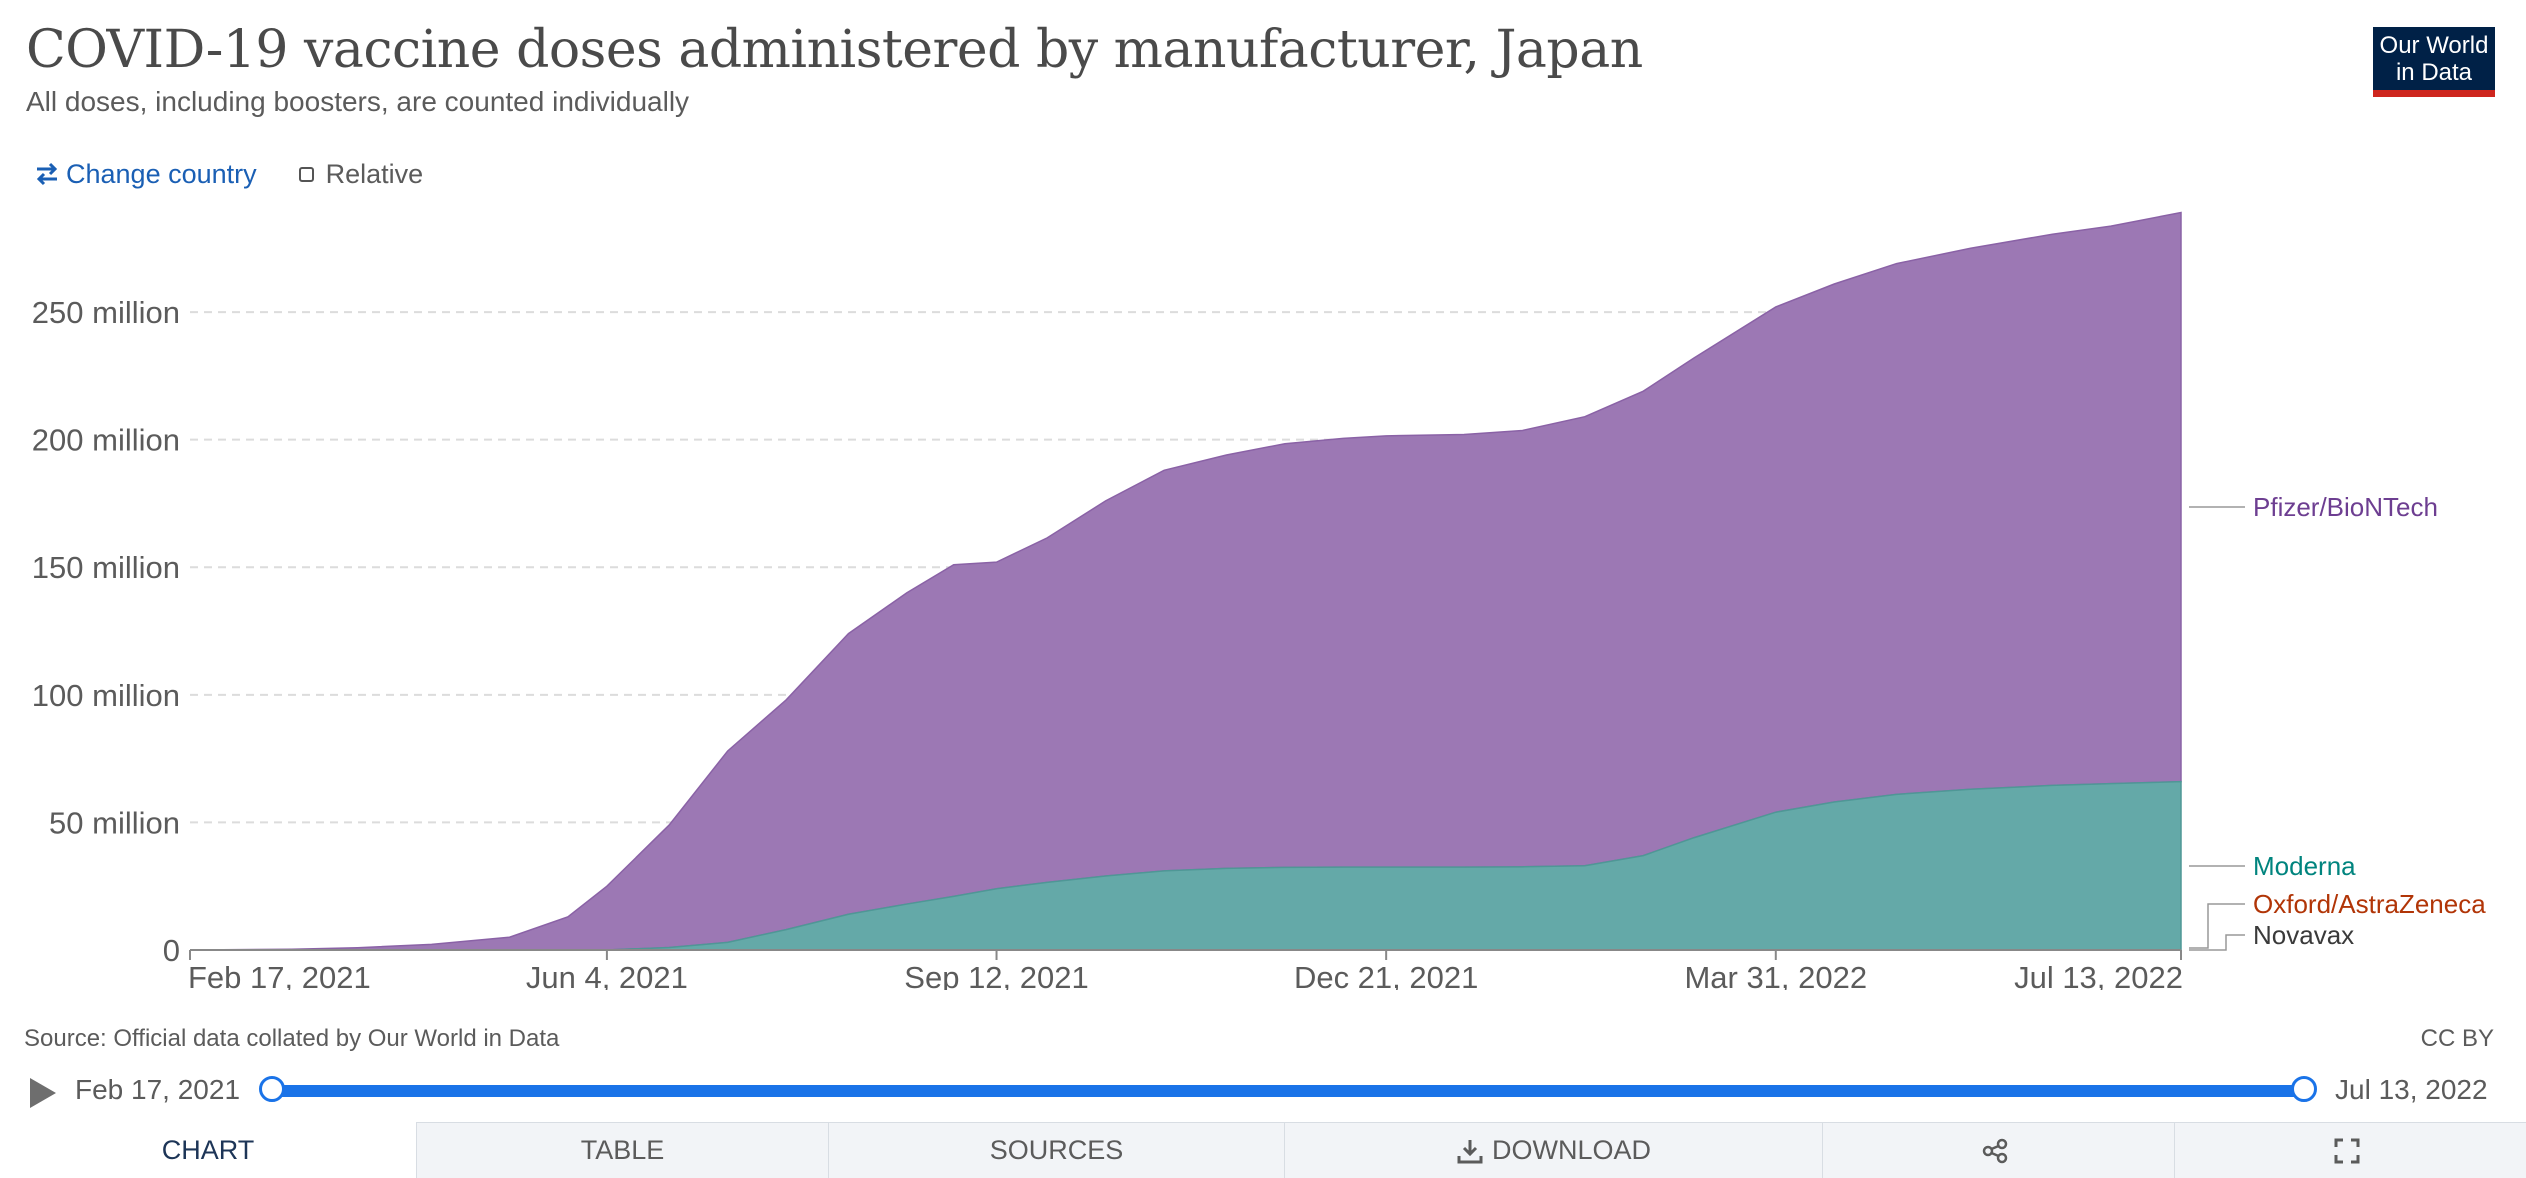 This screenshot has width=2526, height=1178. What do you see at coordinates (272, 1089) in the screenshot?
I see `timeline-start-handle` at bounding box center [272, 1089].